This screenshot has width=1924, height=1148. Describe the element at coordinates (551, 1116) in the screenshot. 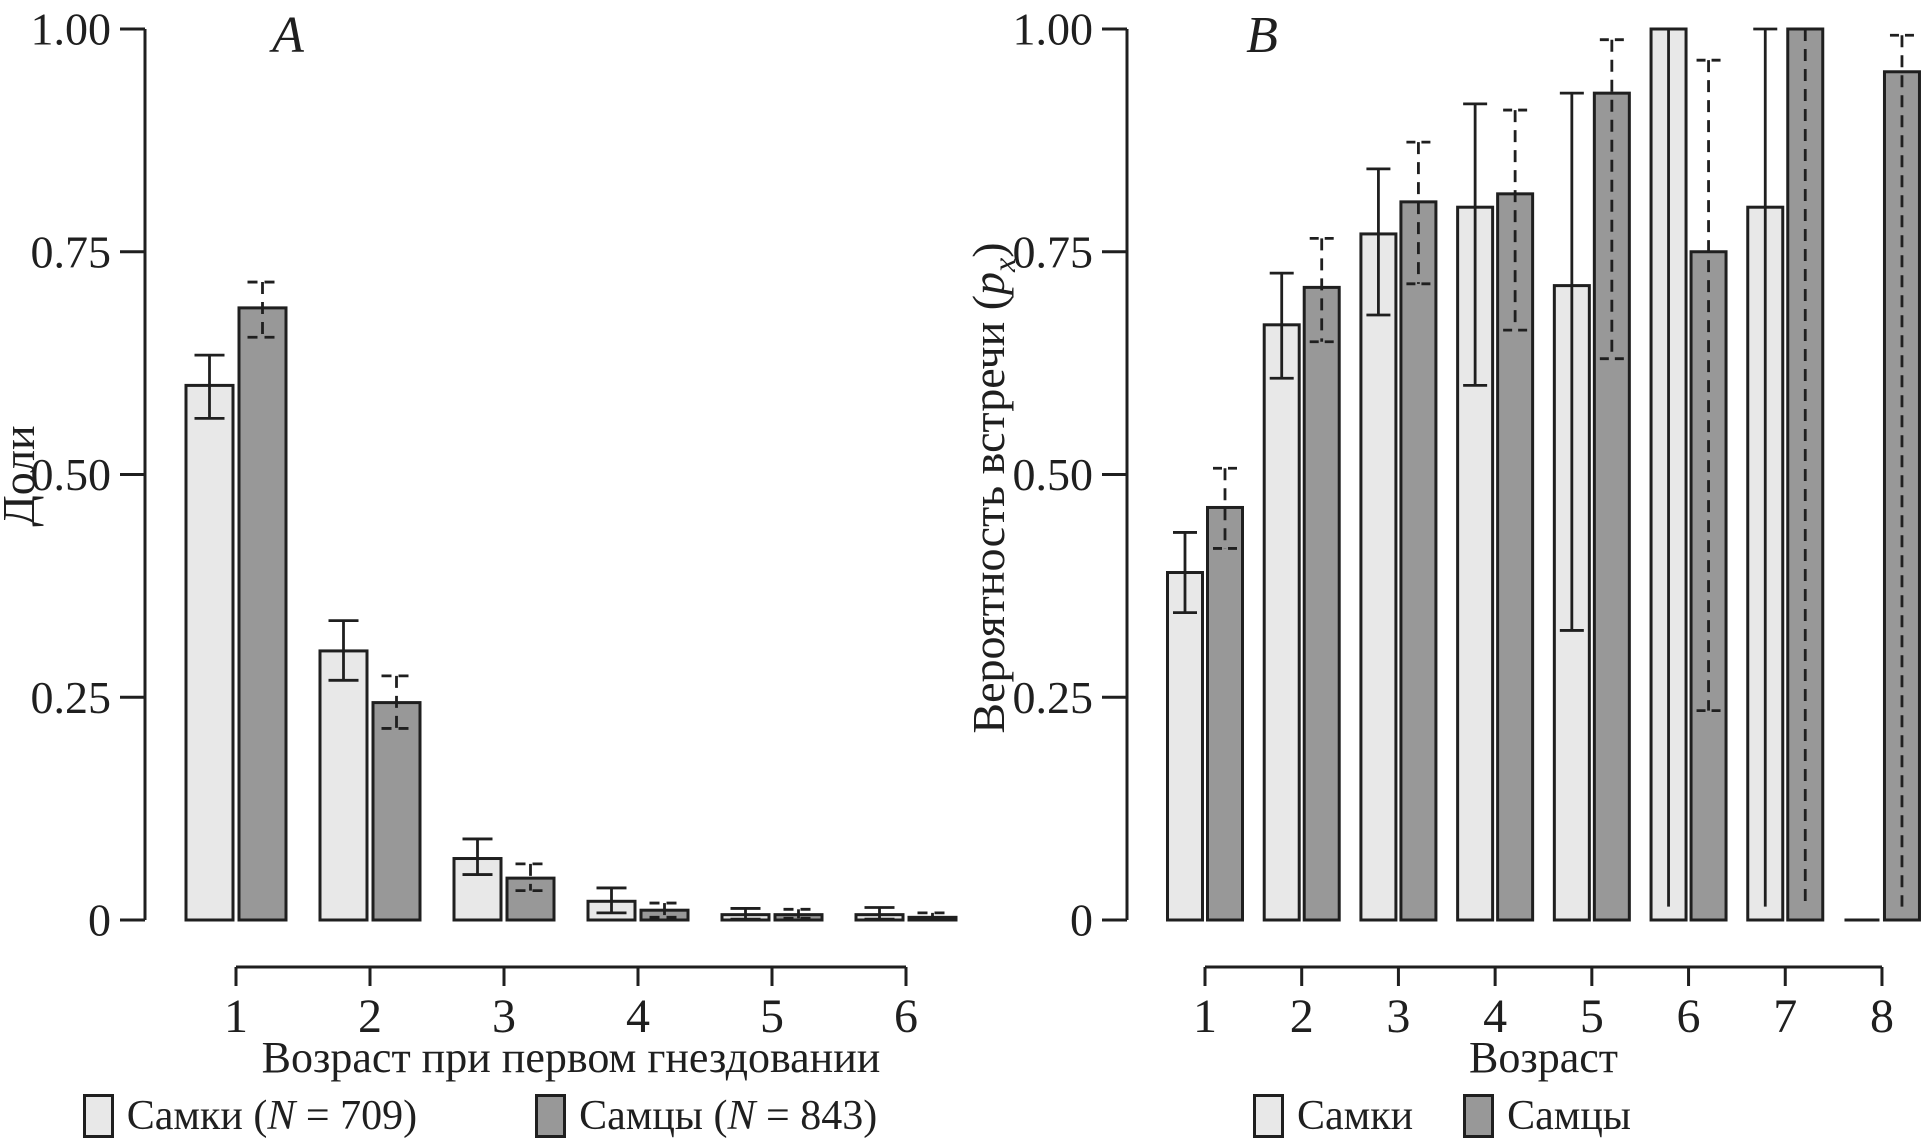

I see `panel-a-legend-swatch-male` at that location.